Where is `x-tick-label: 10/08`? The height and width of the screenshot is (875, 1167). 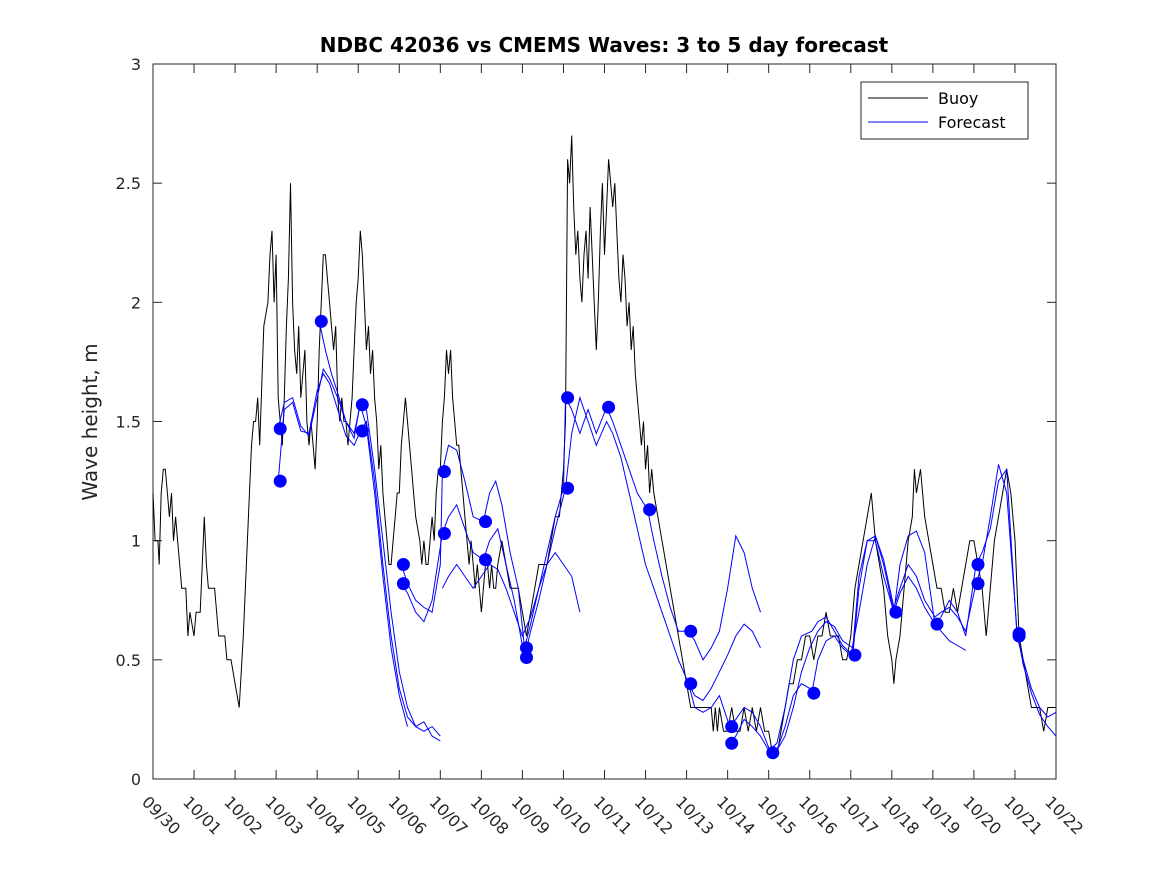 x-tick-label: 10/08 is located at coordinates (490, 815).